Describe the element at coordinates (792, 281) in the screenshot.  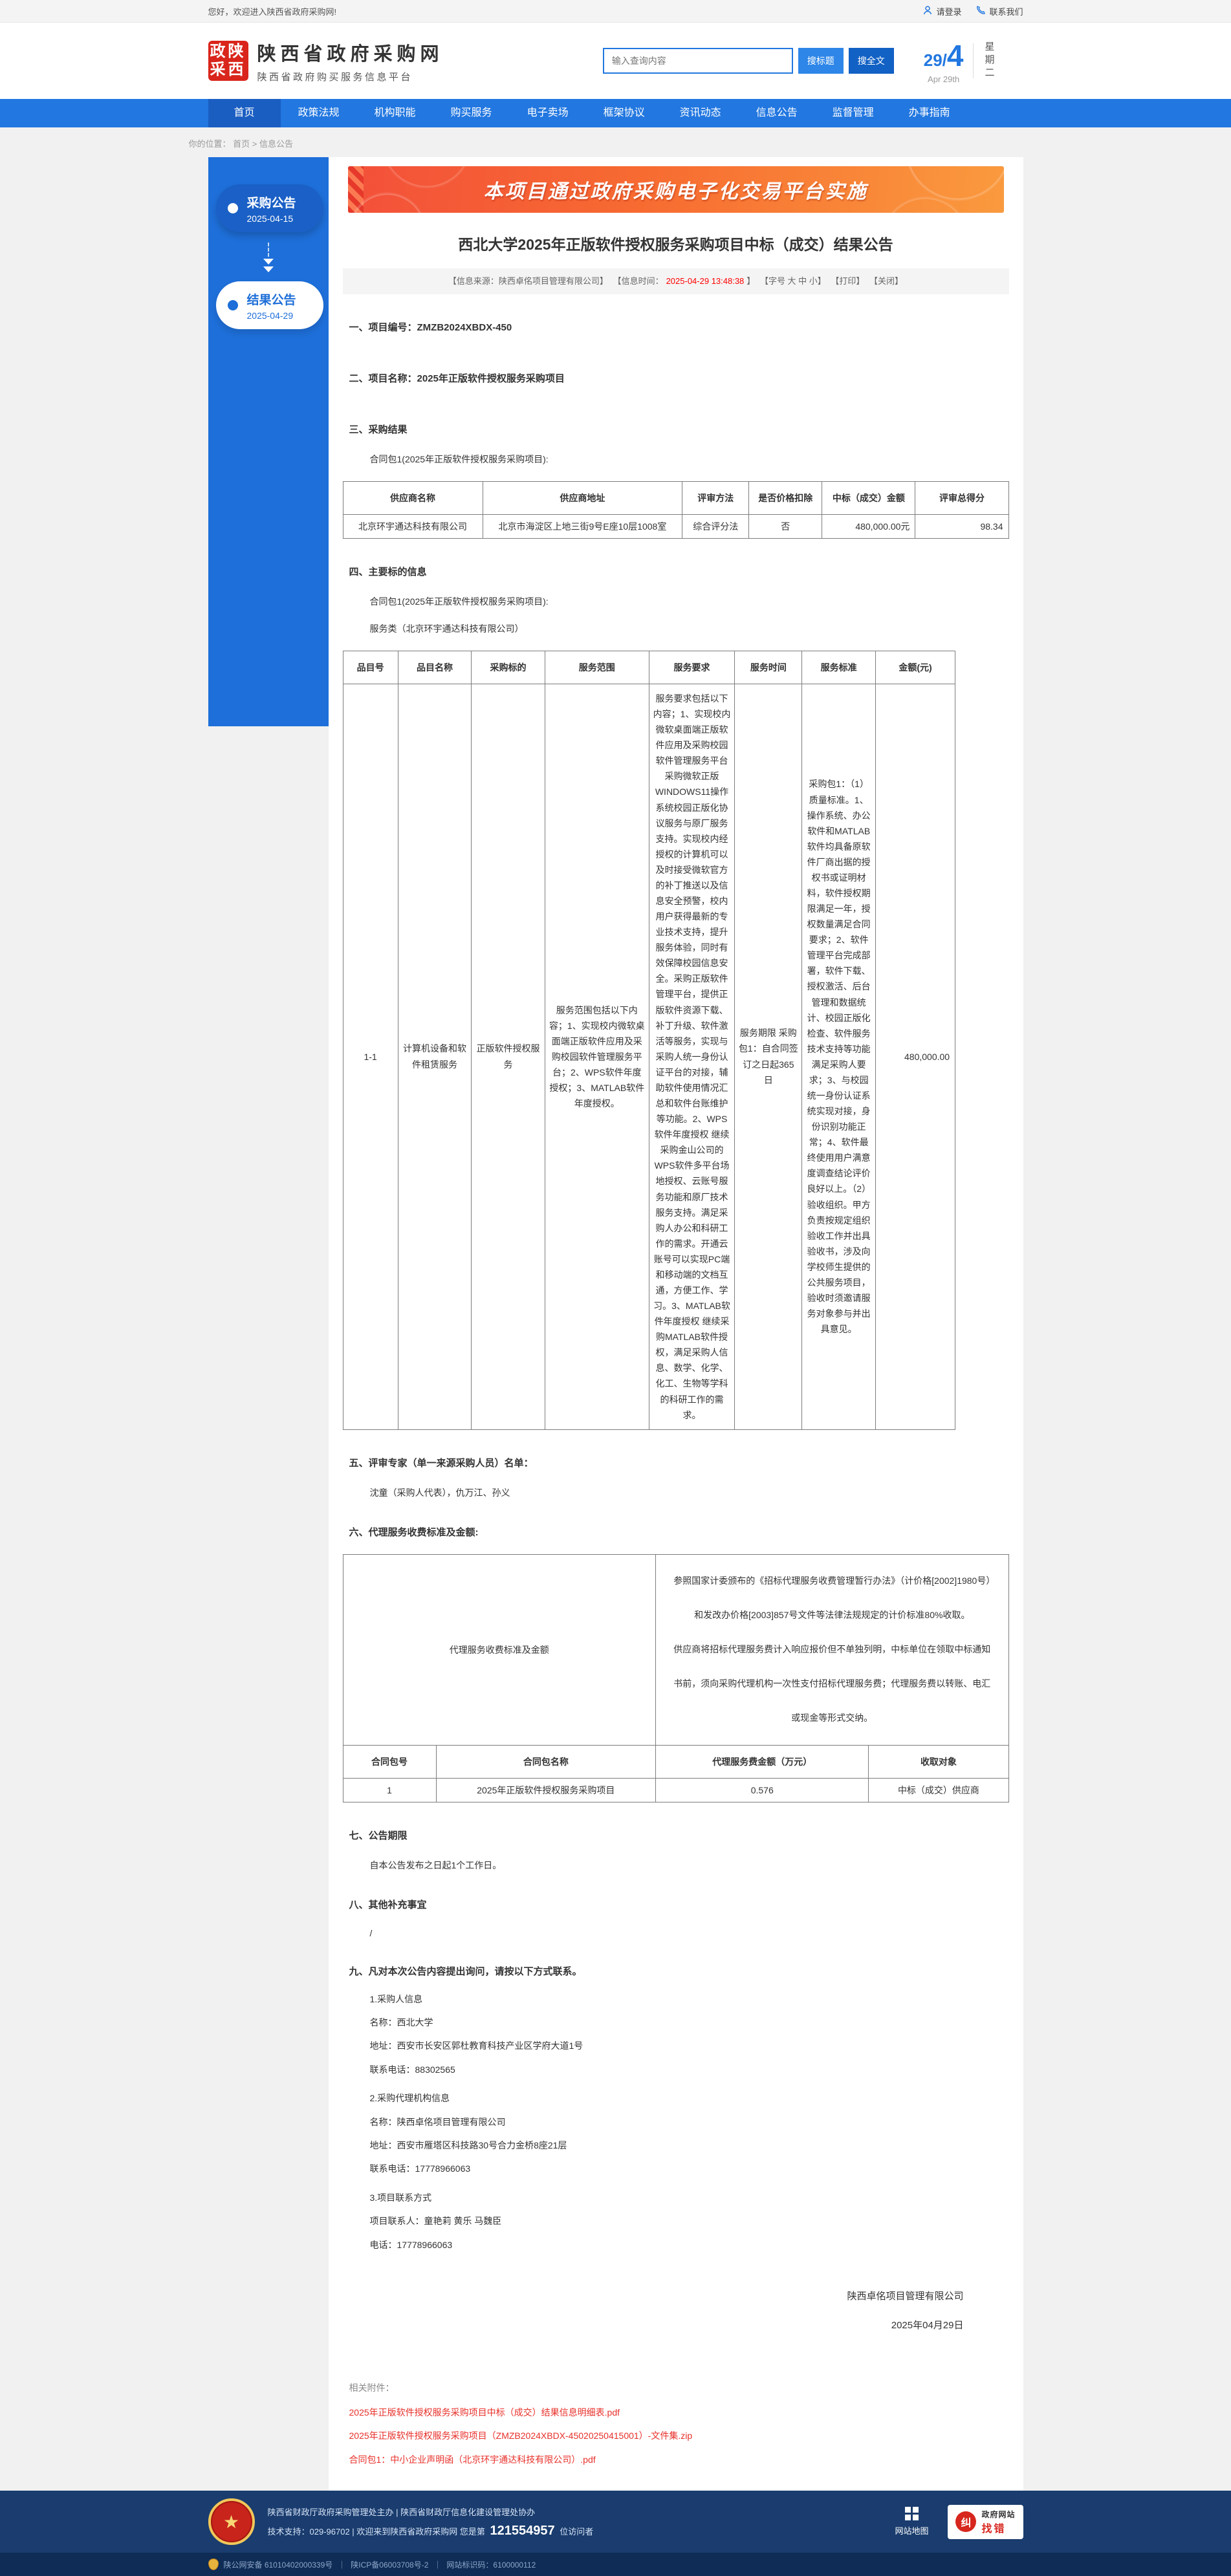
I see `font-size-controls: 【字号 大 中 小】` at that location.